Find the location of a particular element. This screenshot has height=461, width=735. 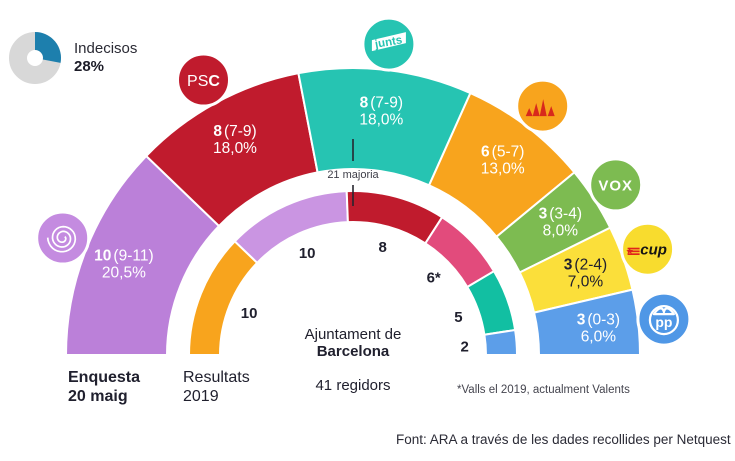

resultats-segment-bcomu is located at coordinates (291, 227).